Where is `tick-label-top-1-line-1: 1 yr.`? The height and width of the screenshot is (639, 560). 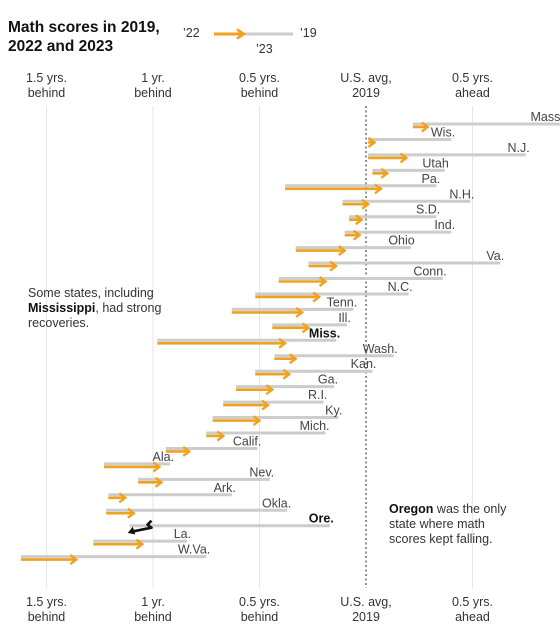 tick-label-top-1-line-1: 1 yr. is located at coordinates (153, 78).